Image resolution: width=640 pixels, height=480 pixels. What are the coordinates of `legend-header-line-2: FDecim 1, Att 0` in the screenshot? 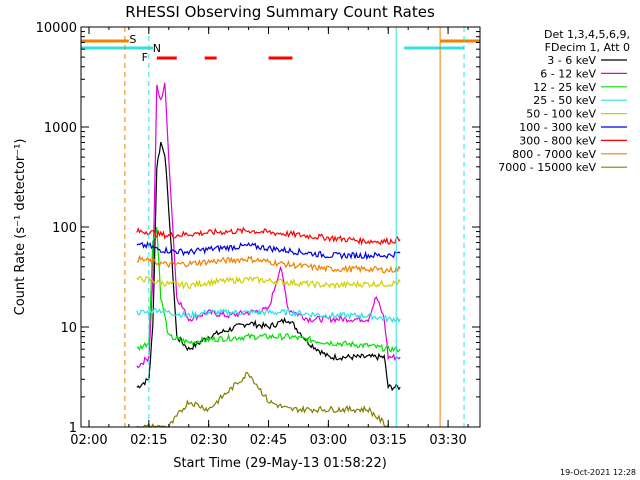 It's located at (587, 47).